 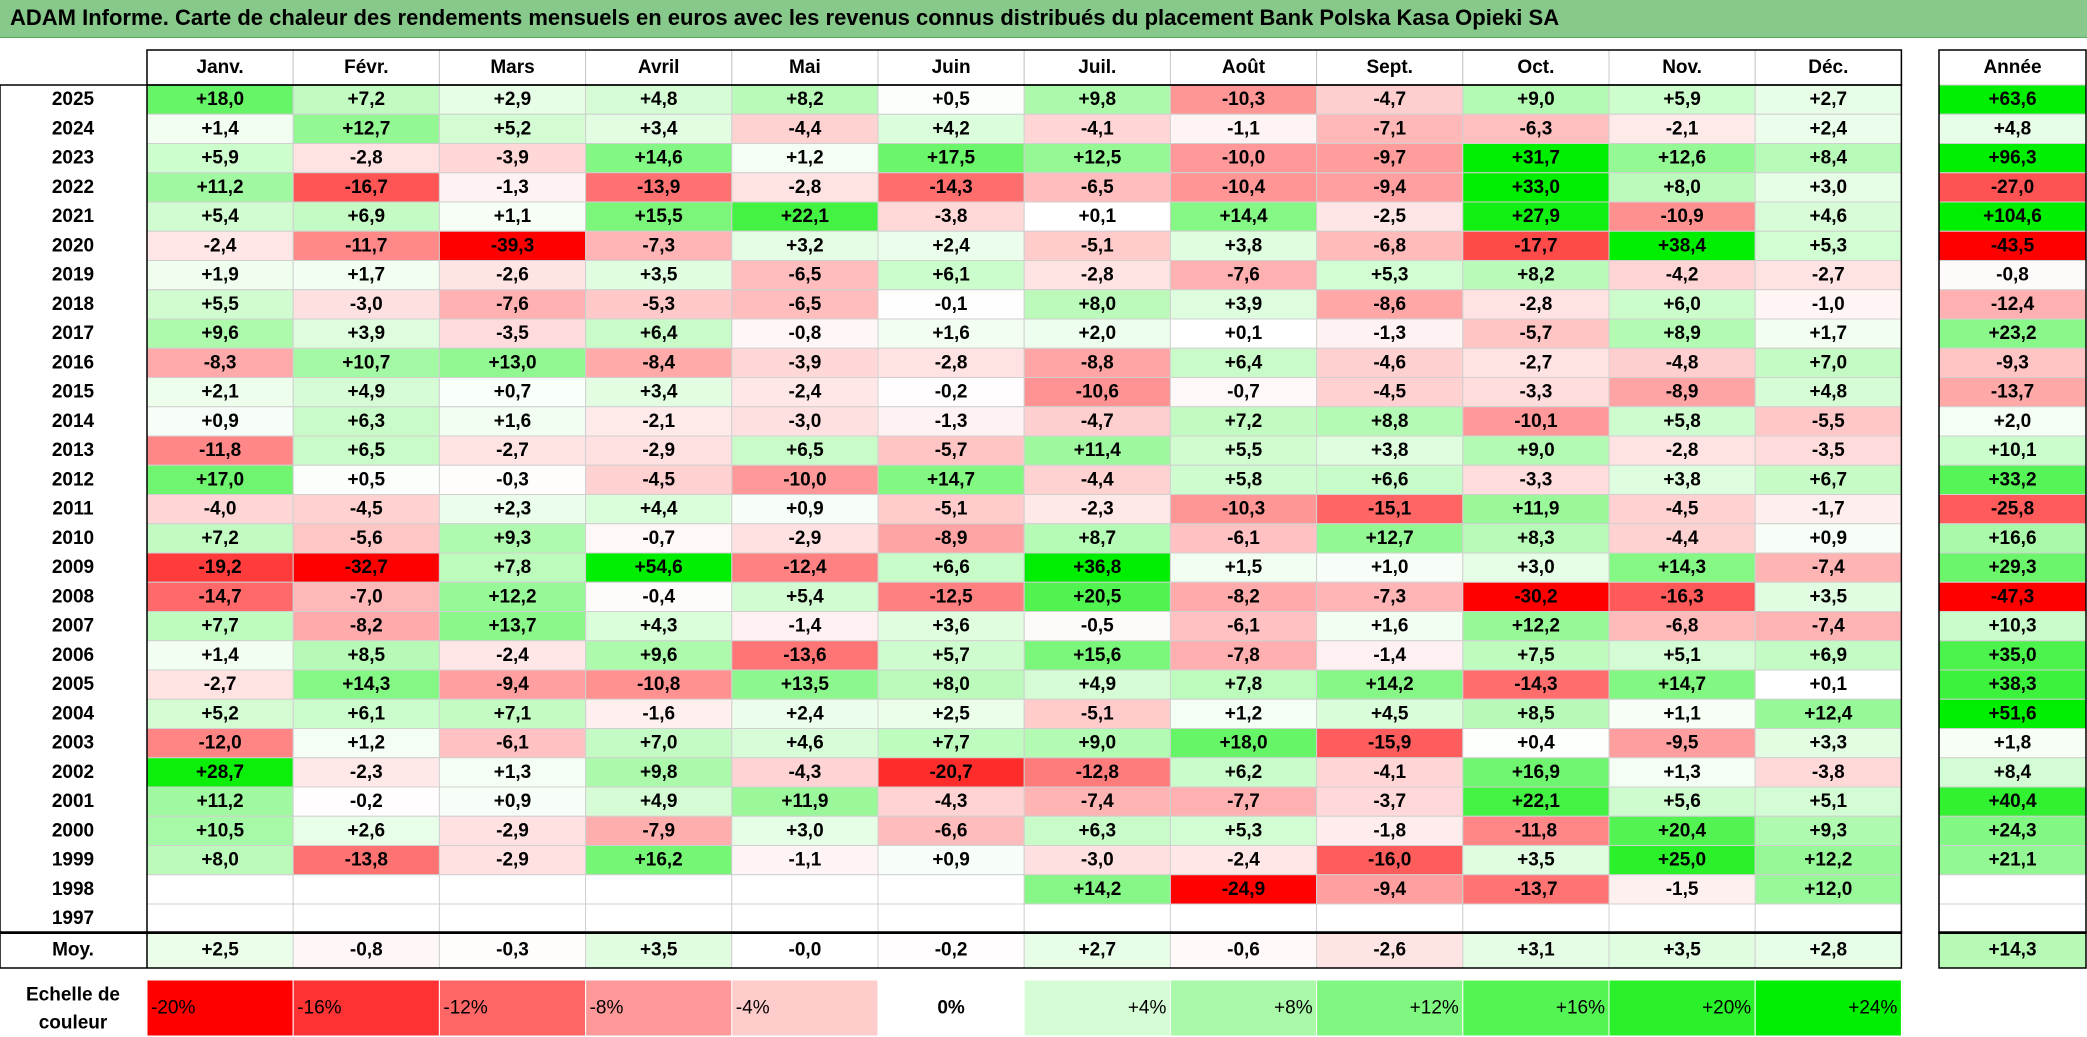 What do you see at coordinates (1097, 801) in the screenshot?
I see `cell-value: -7,4` at bounding box center [1097, 801].